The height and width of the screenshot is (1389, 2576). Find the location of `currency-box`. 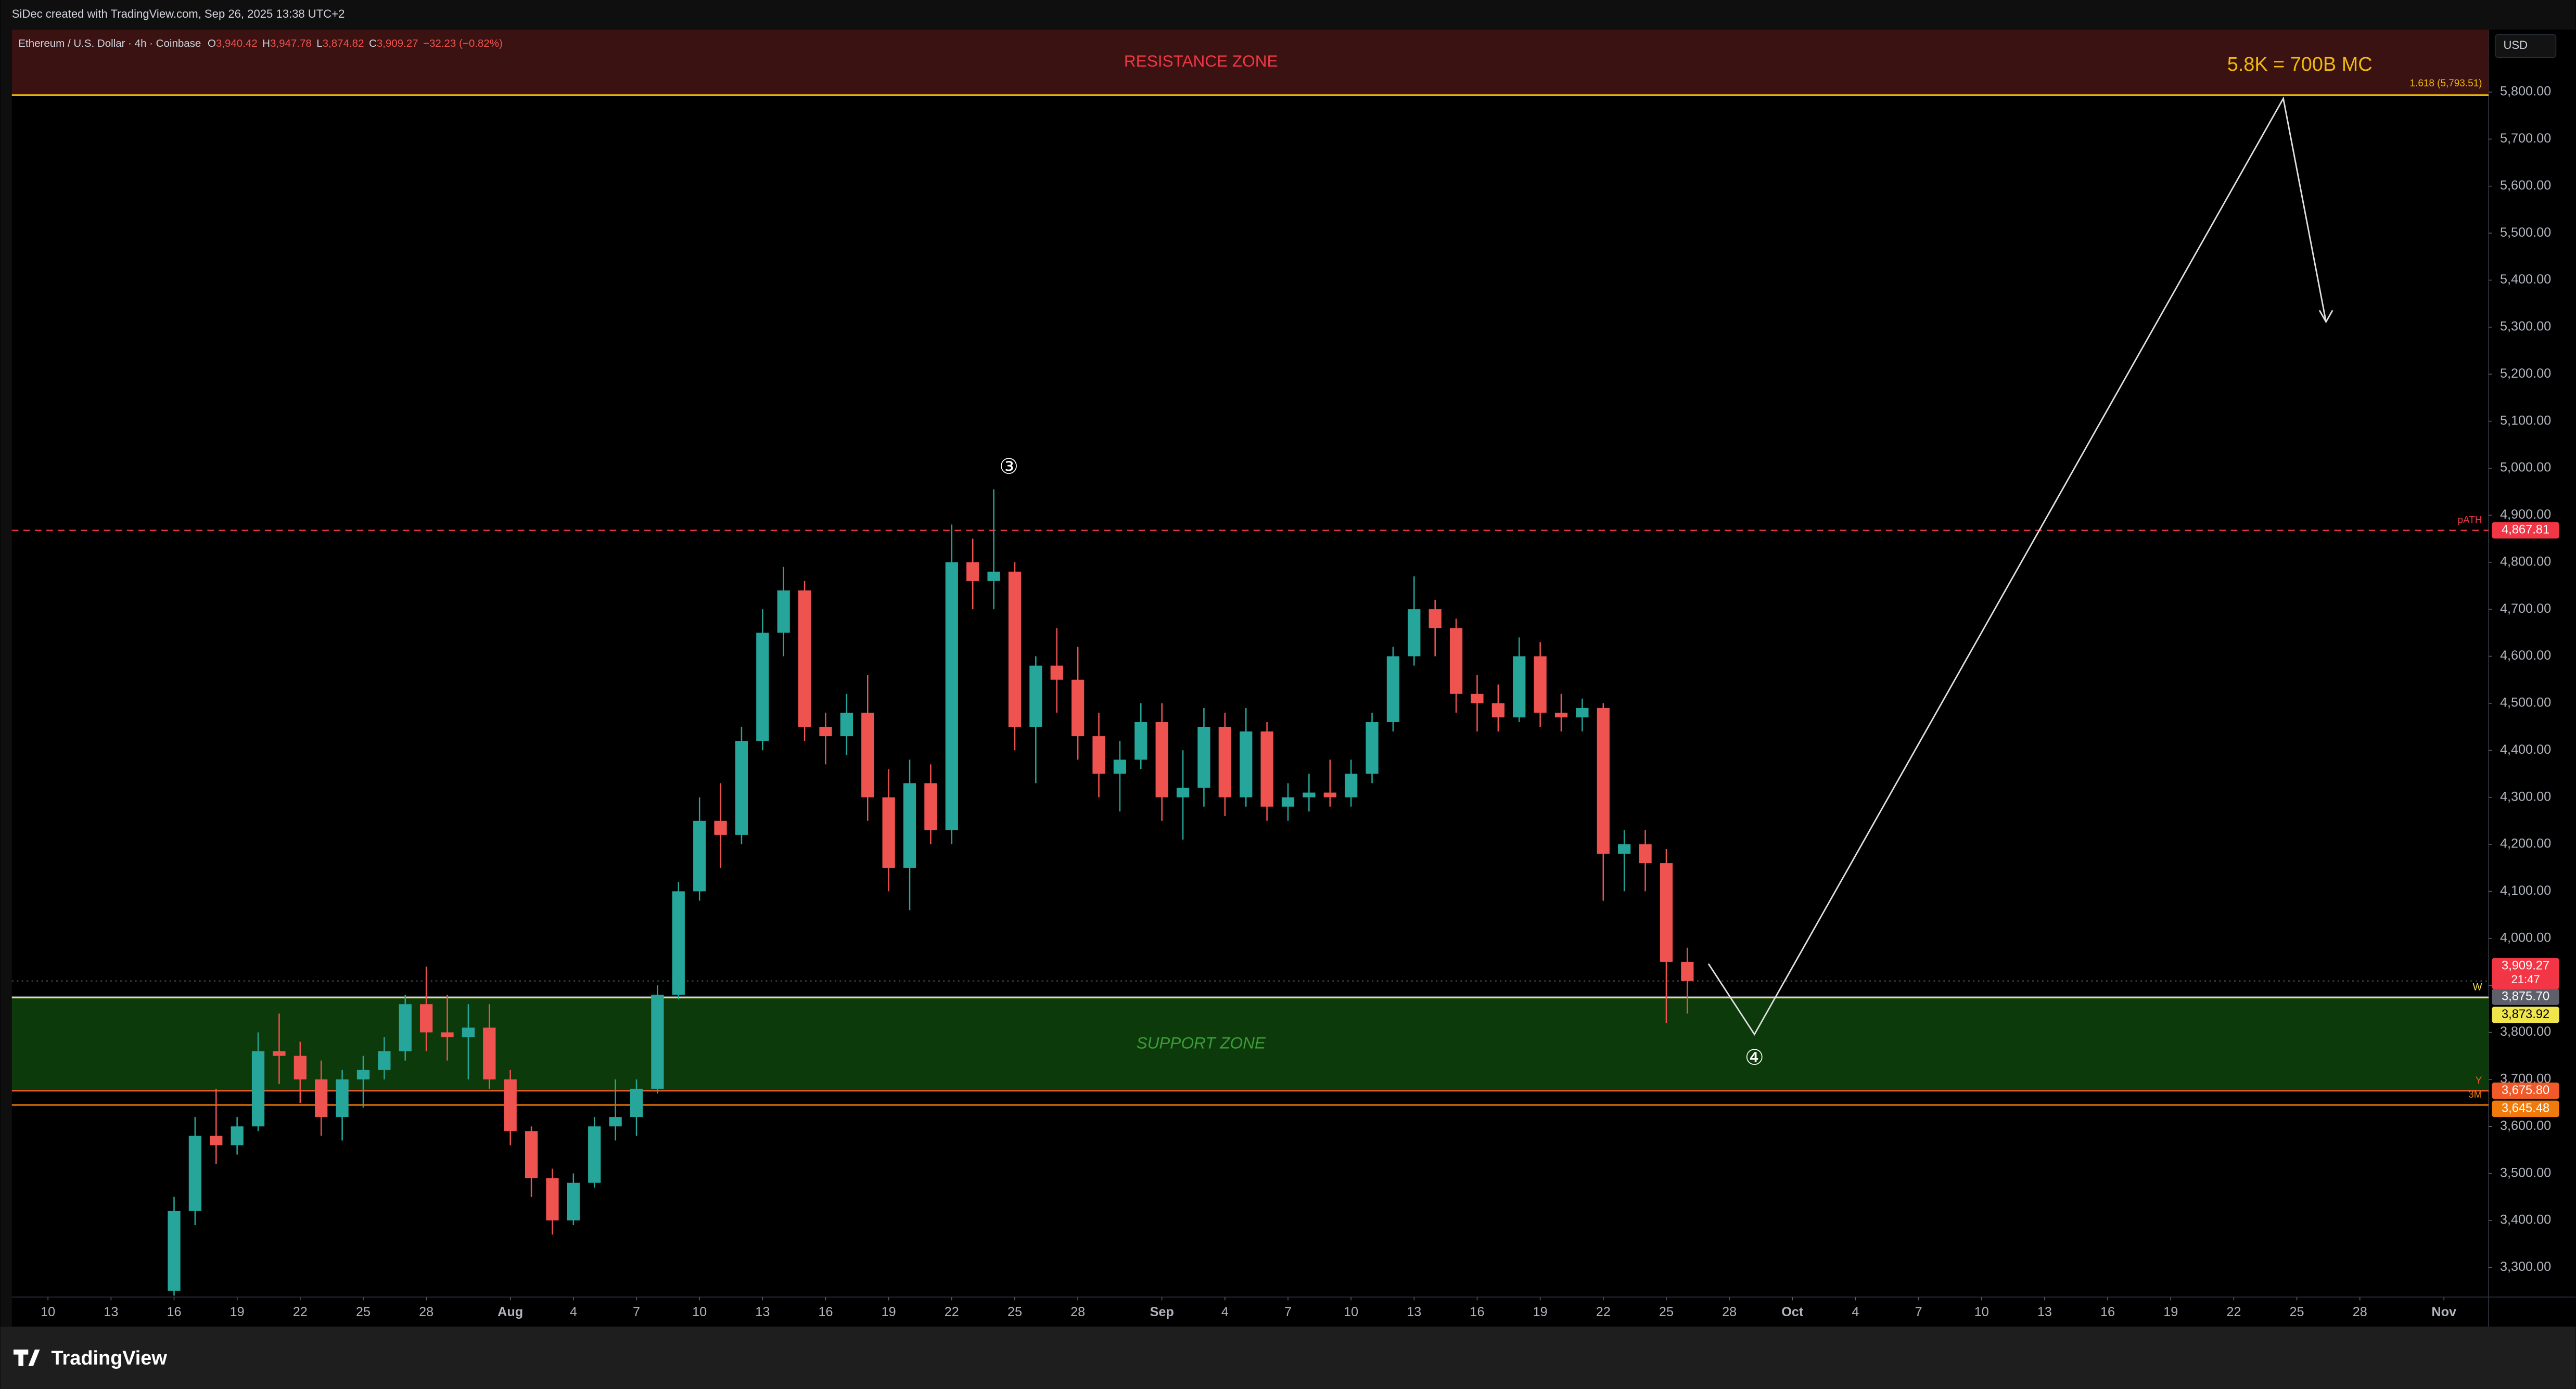

currency-box is located at coordinates (2525, 46).